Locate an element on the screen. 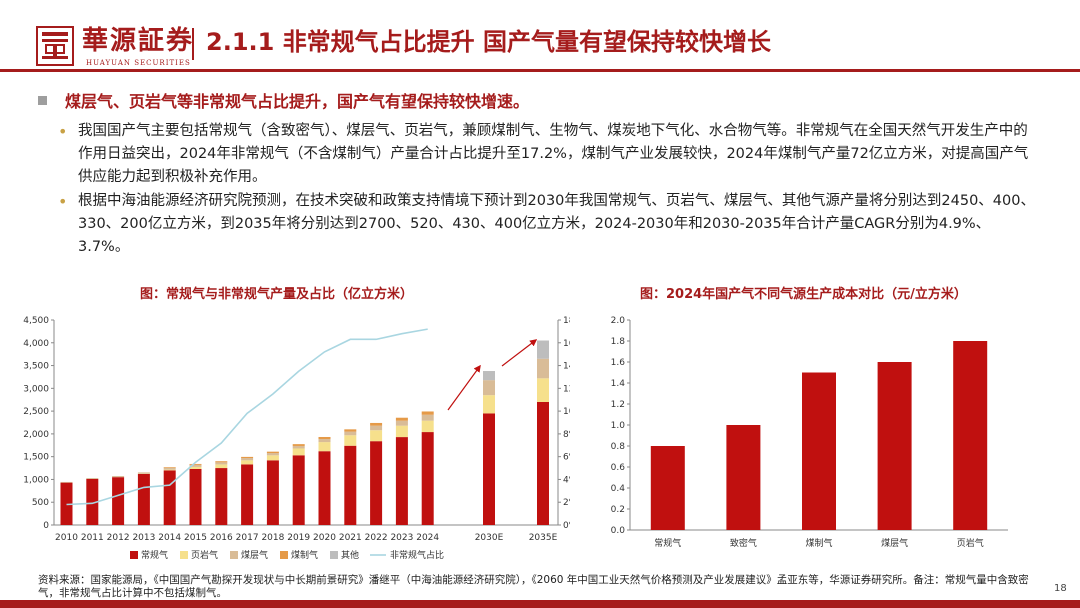 The height and width of the screenshot is (608, 1080). page-title: 2.1.1 非常规气占比提升 国产气量有望保持较快增长 is located at coordinates (489, 42).